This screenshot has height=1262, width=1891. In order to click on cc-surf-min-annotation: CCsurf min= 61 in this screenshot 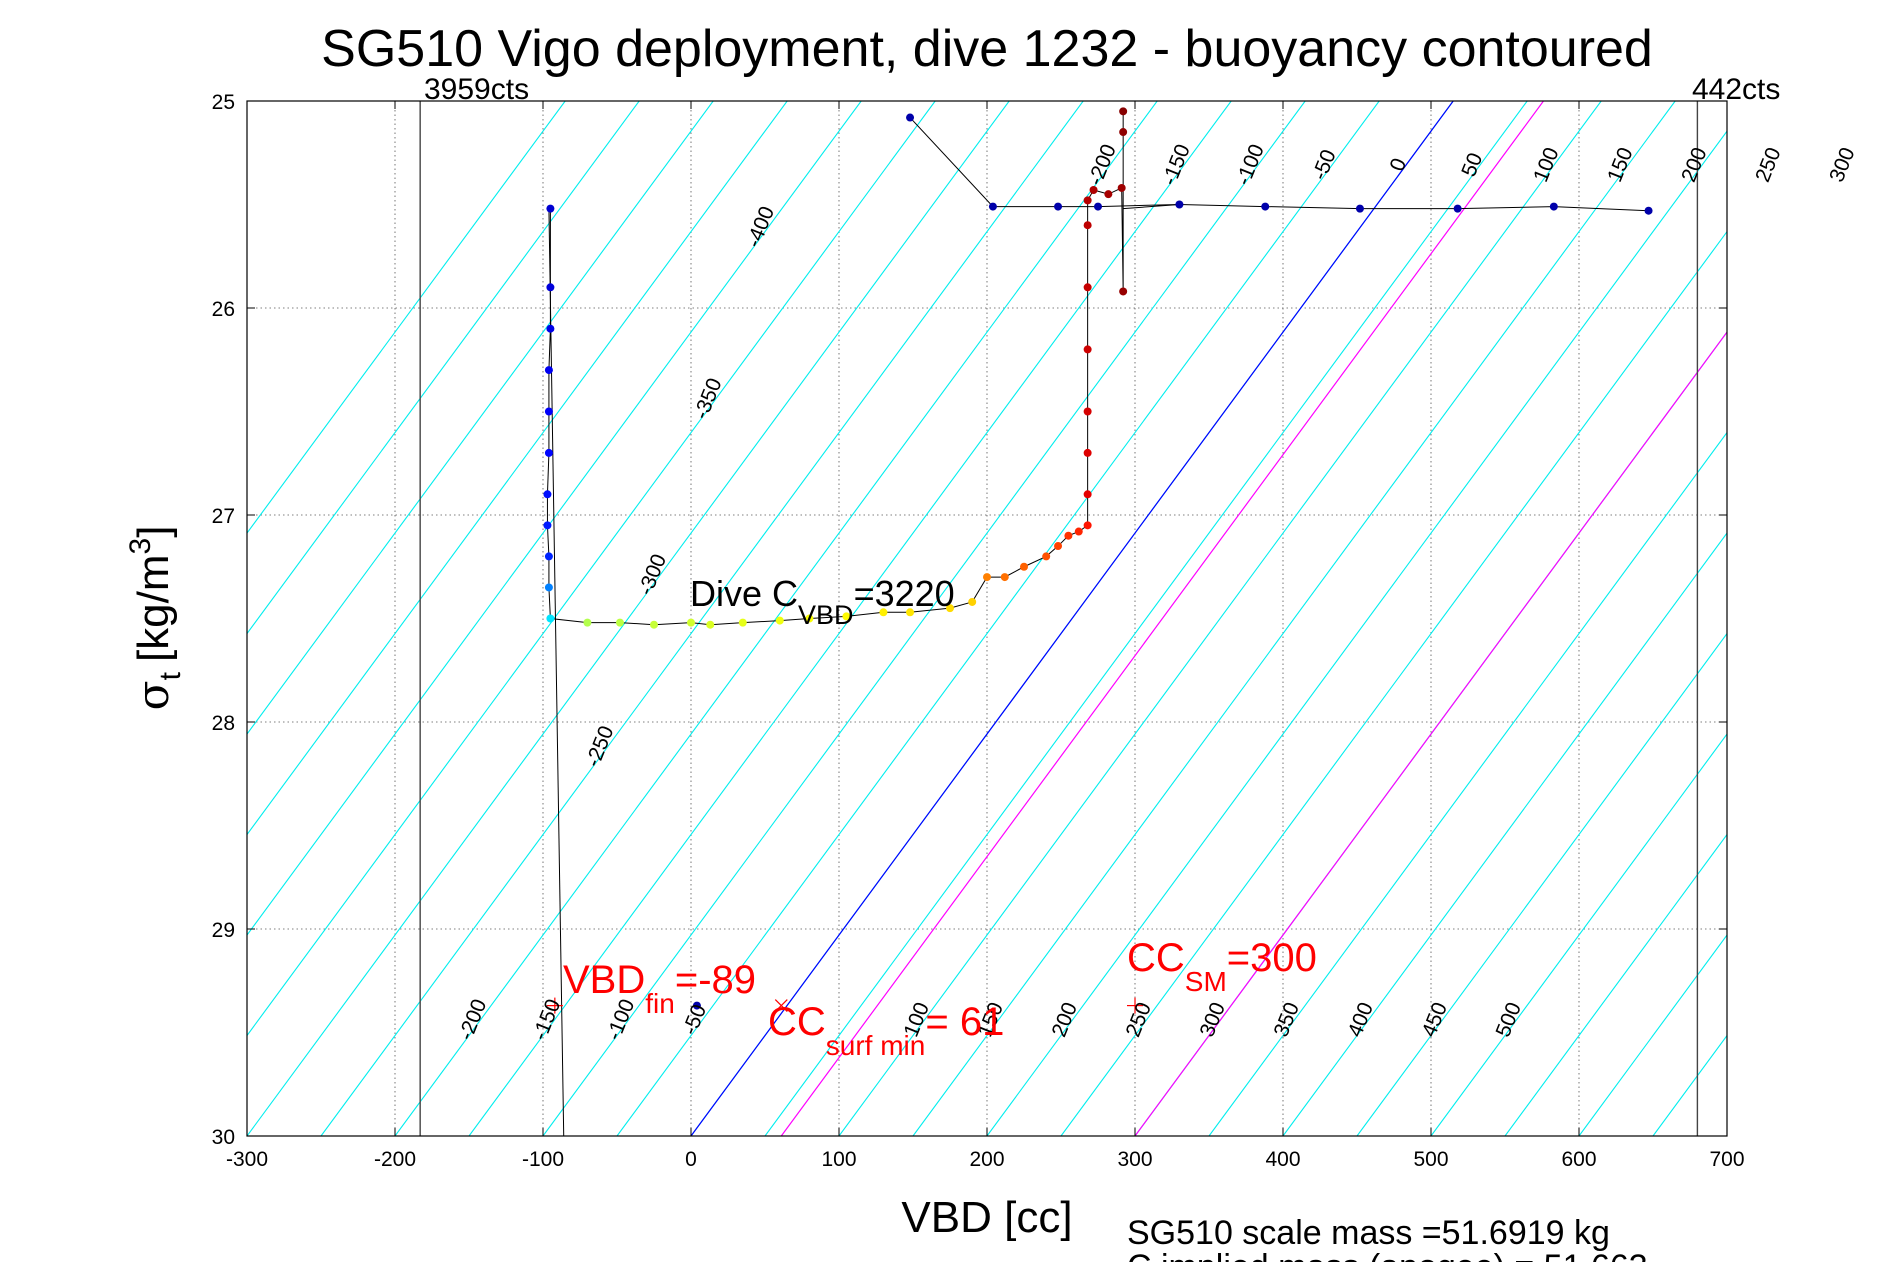, I will do `click(886, 1030)`.